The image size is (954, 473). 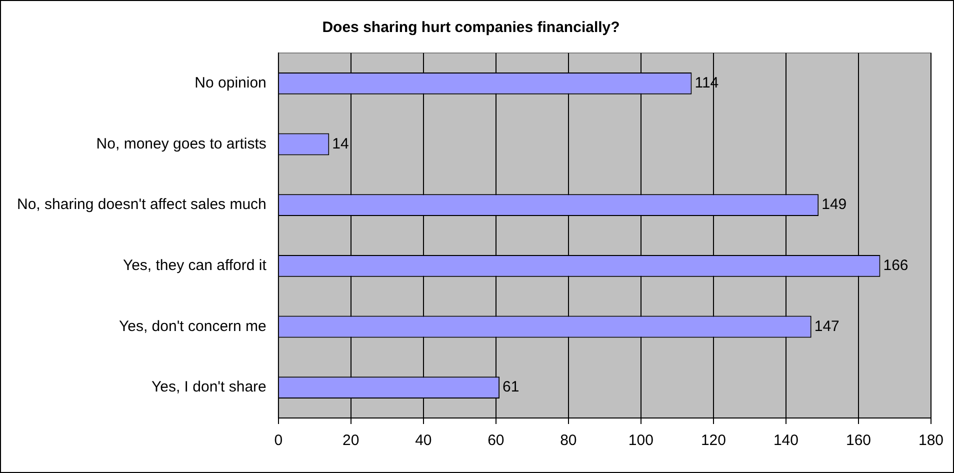 What do you see at coordinates (931, 441) in the screenshot?
I see `x-tick-label: 180` at bounding box center [931, 441].